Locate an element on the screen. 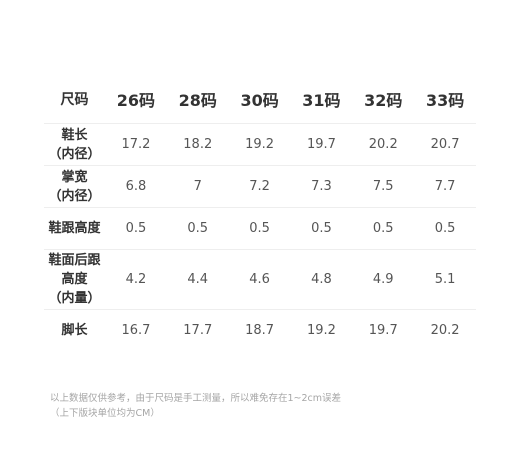 The image size is (520, 465). row-label: 掌宽 （内径） is located at coordinates (75, 186).